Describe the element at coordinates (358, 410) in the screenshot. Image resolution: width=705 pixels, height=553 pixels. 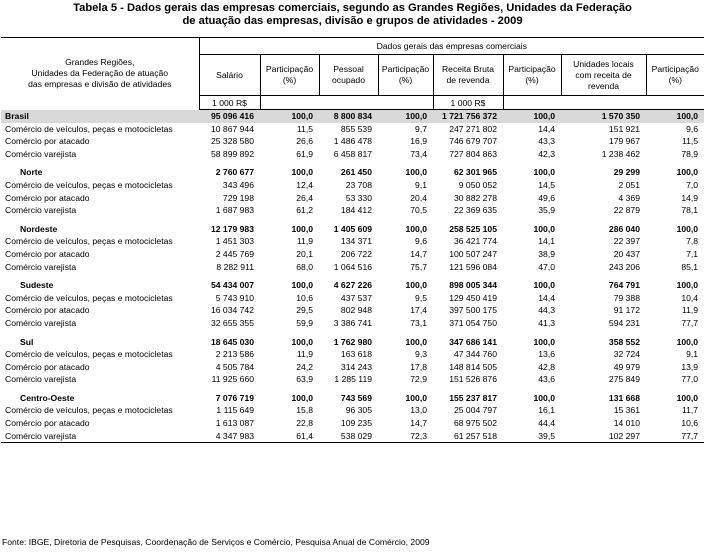
I see `cell-pessoal: 96 305` at that location.